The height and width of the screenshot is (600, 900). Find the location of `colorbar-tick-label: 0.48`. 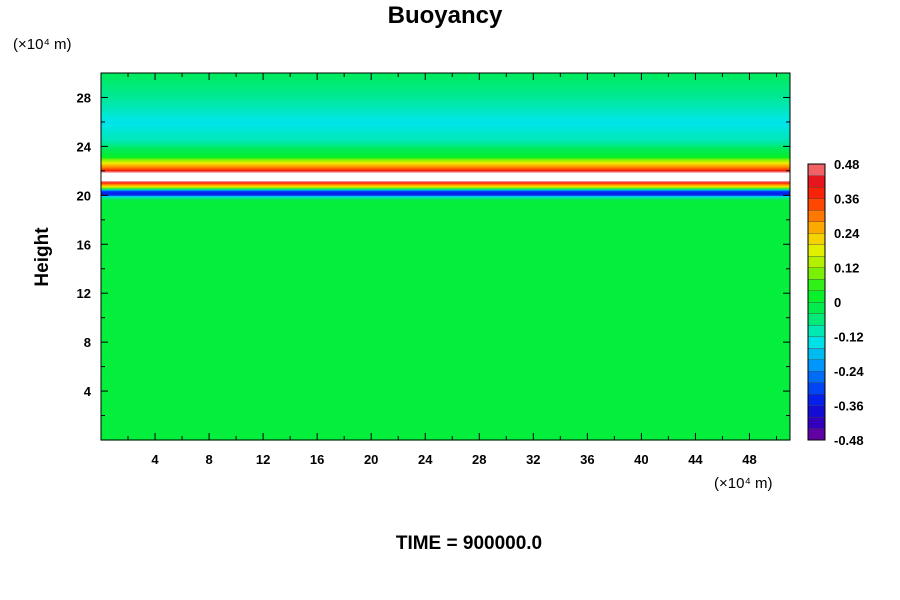

colorbar-tick-label: 0.48 is located at coordinates (846, 164).